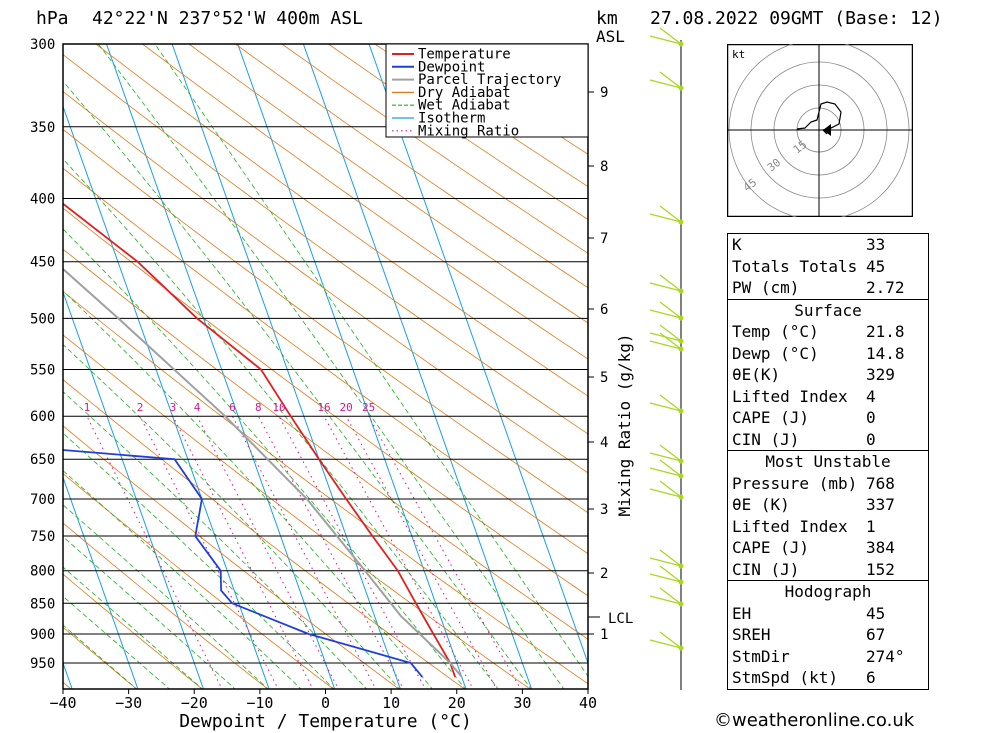 The width and height of the screenshot is (1000, 733). I want to click on hodograph-row: SREH 67, so click(809, 634).